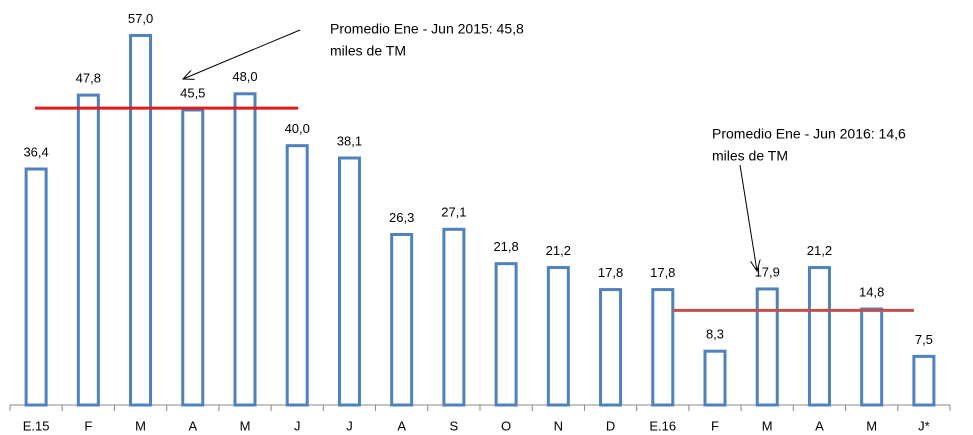 The height and width of the screenshot is (435, 973). What do you see at coordinates (871, 291) in the screenshot?
I see `value-label: 14,8` at bounding box center [871, 291].